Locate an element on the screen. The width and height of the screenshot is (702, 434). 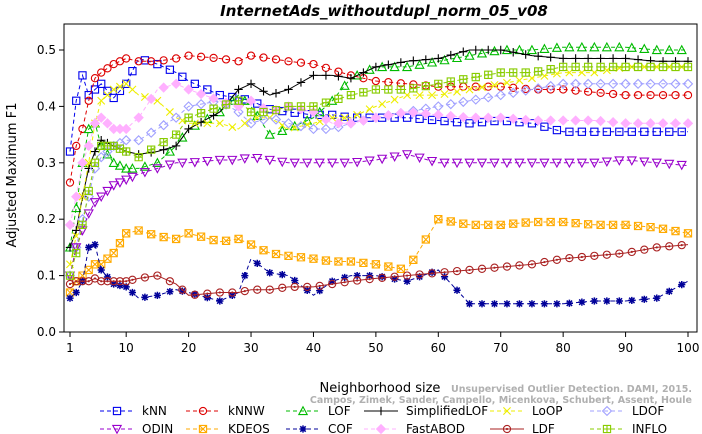
legend-label-lof: LOF is located at coordinates (339, 411).